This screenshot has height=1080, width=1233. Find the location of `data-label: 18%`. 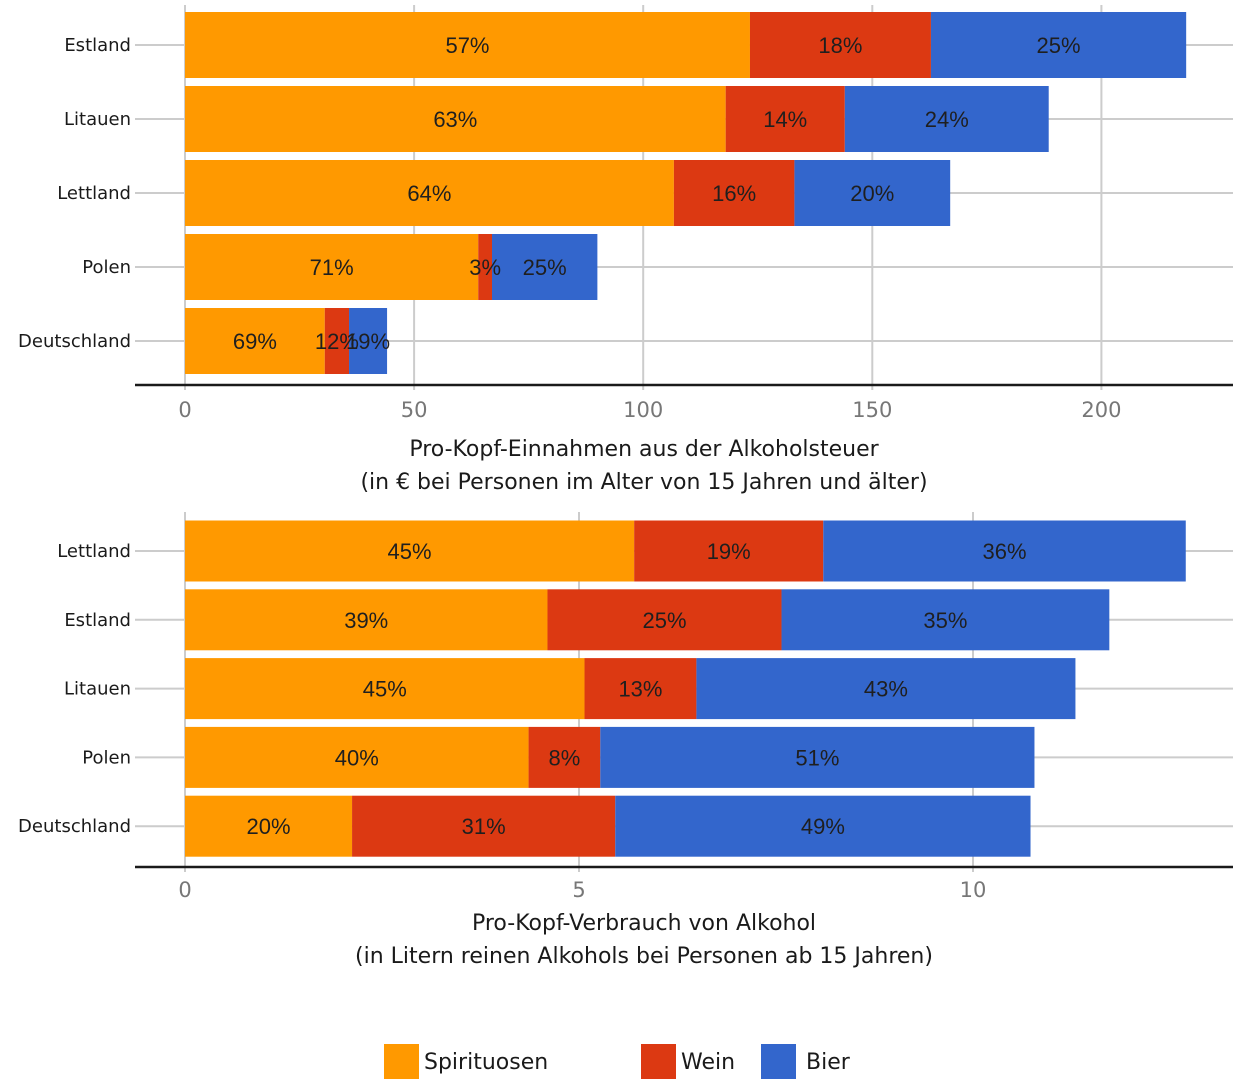

data-label: 18% is located at coordinates (840, 45).